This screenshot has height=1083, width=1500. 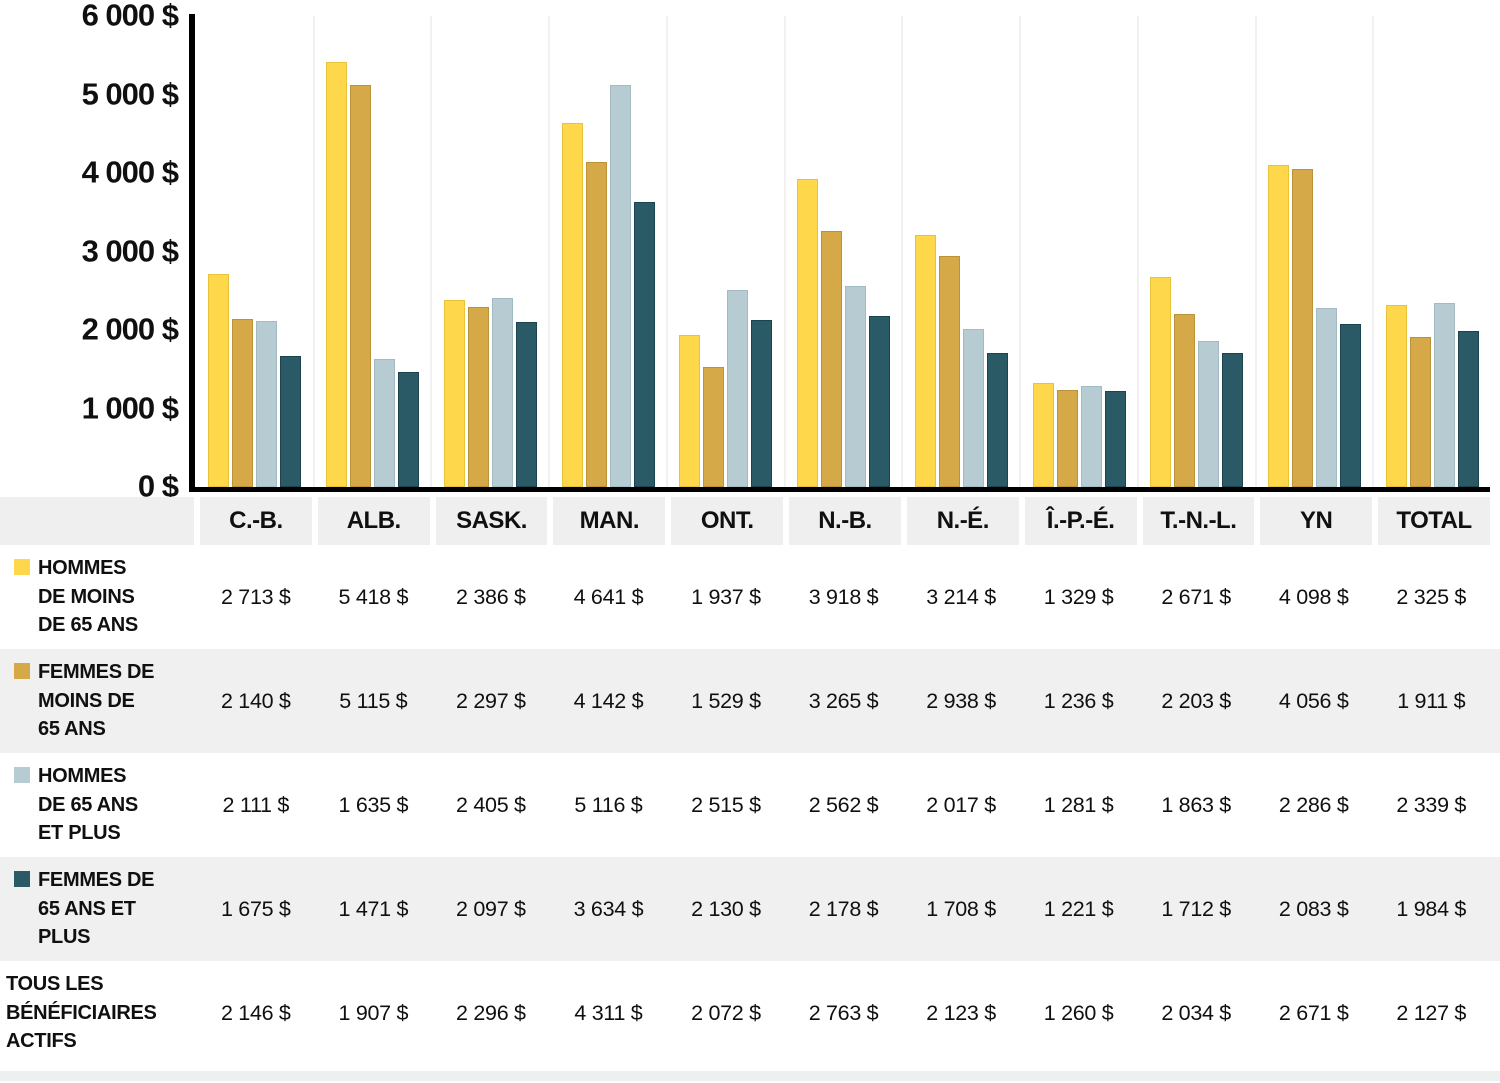 What do you see at coordinates (373, 804) in the screenshot?
I see `value-cell: 1 635 $` at bounding box center [373, 804].